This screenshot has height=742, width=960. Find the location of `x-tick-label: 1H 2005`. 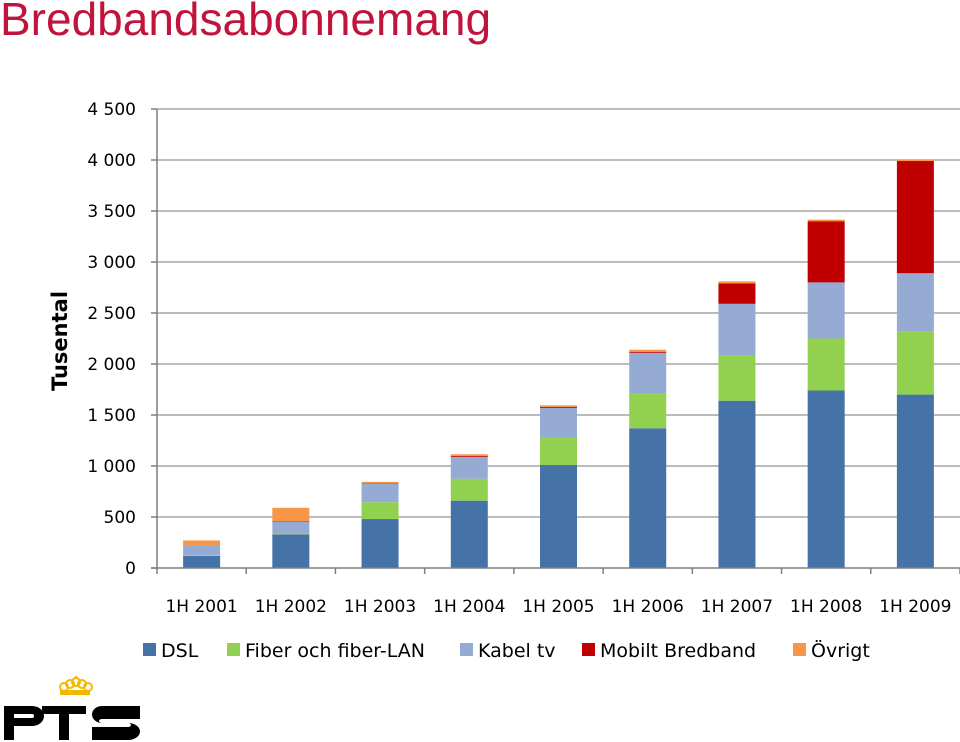

x-tick-label: 1H 2005 is located at coordinates (558, 607).